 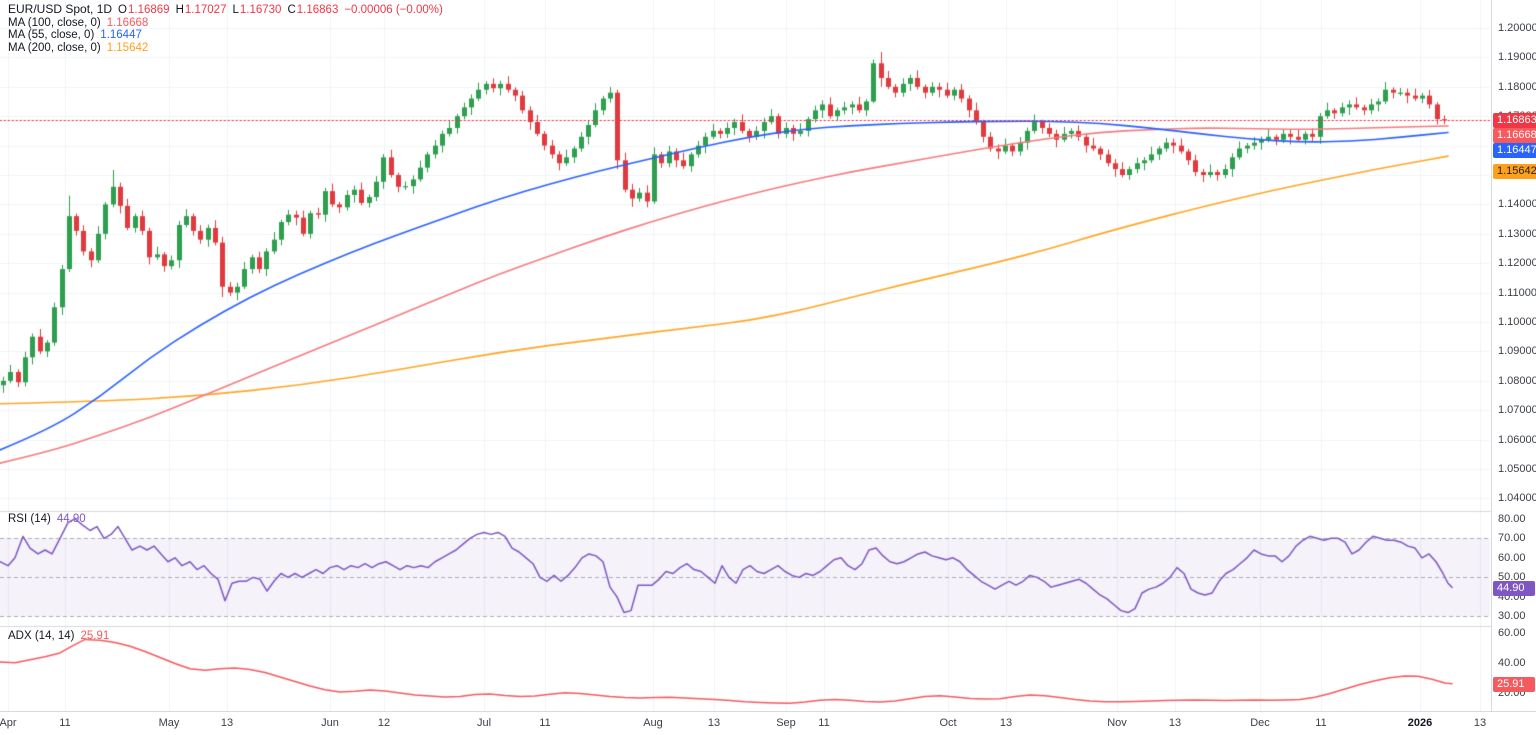 I want to click on change-value: −0.00006 (−0.00%), so click(x=393, y=10).